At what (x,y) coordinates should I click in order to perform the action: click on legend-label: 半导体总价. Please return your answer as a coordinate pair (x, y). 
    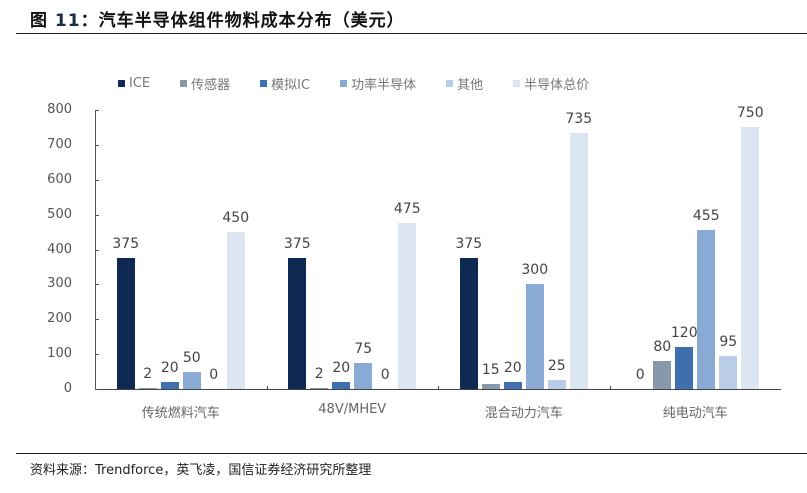
    Looking at the image, I should click on (557, 85).